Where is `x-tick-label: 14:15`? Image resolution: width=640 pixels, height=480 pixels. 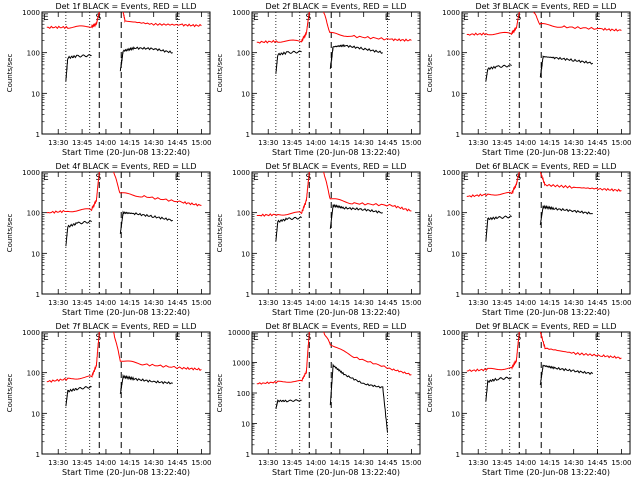 x-tick-label: 14:15 is located at coordinates (130, 303).